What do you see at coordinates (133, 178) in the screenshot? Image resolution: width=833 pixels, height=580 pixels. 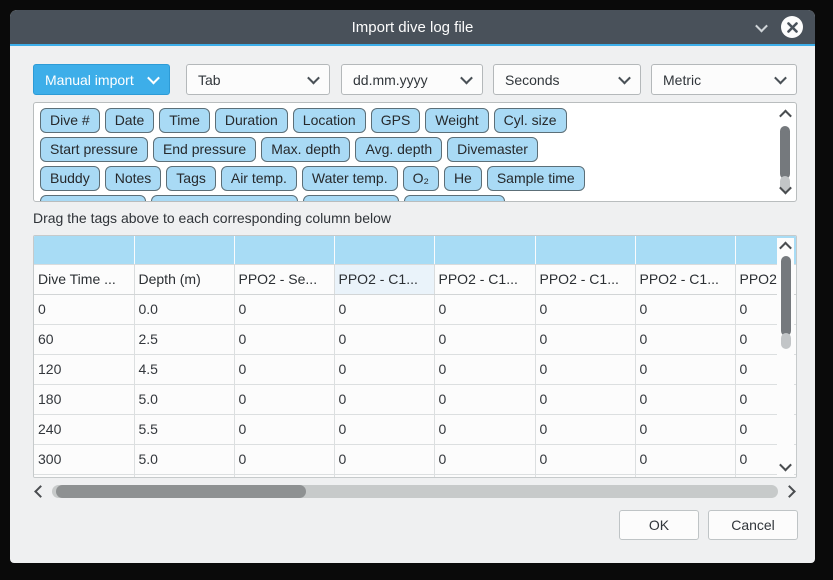 I see `tag-notes: Notes` at bounding box center [133, 178].